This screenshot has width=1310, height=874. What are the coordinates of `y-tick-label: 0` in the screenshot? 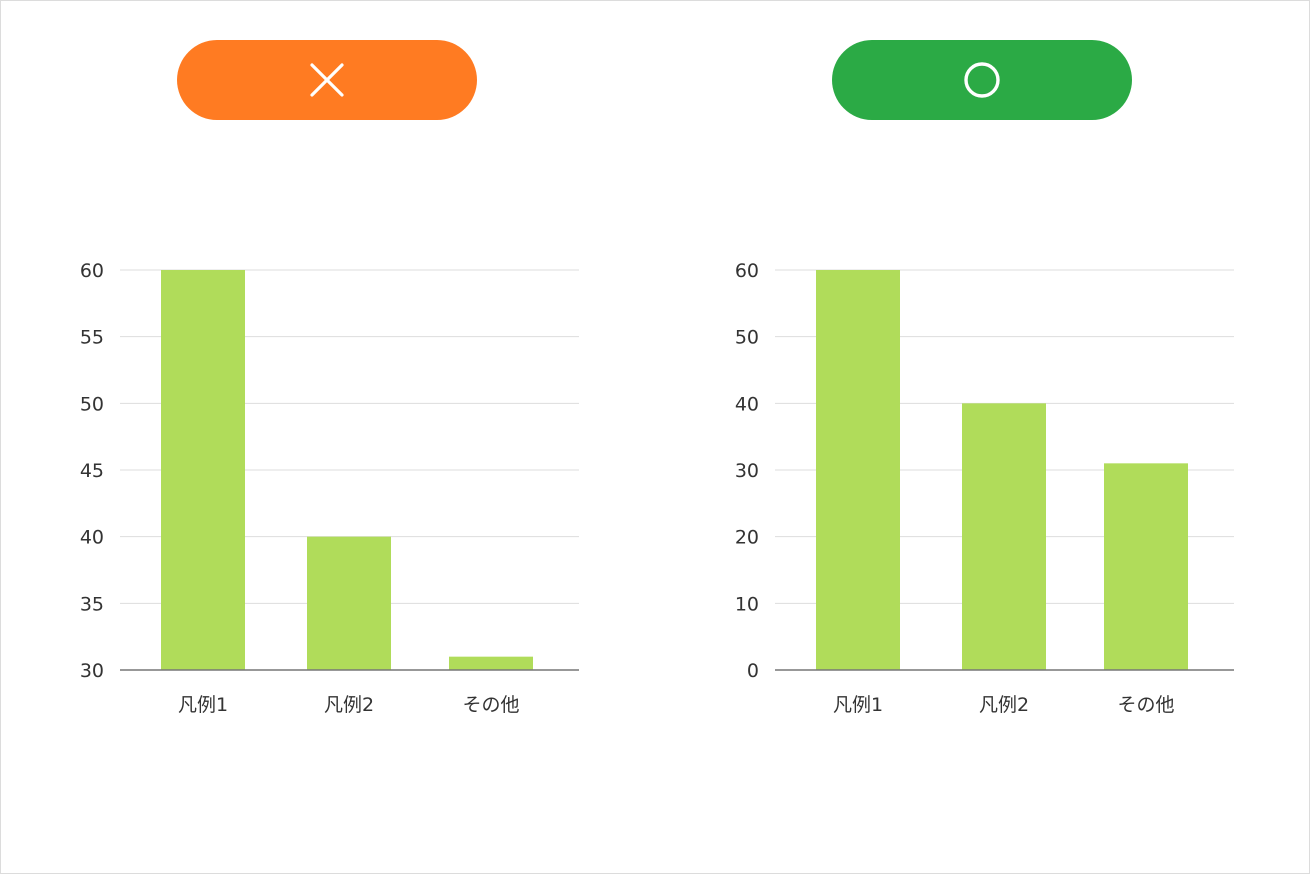 It's located at (753, 671).